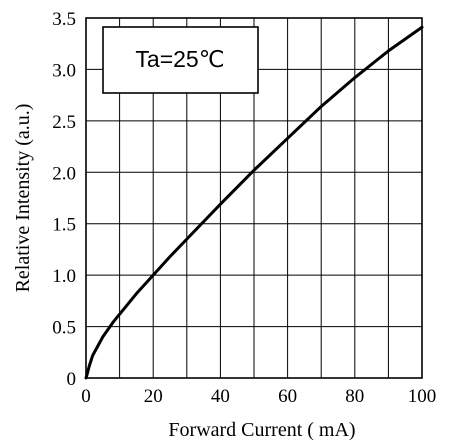 This screenshot has width=453, height=444. I want to click on x-axis-label: Forward Current ( mA), so click(261, 430).